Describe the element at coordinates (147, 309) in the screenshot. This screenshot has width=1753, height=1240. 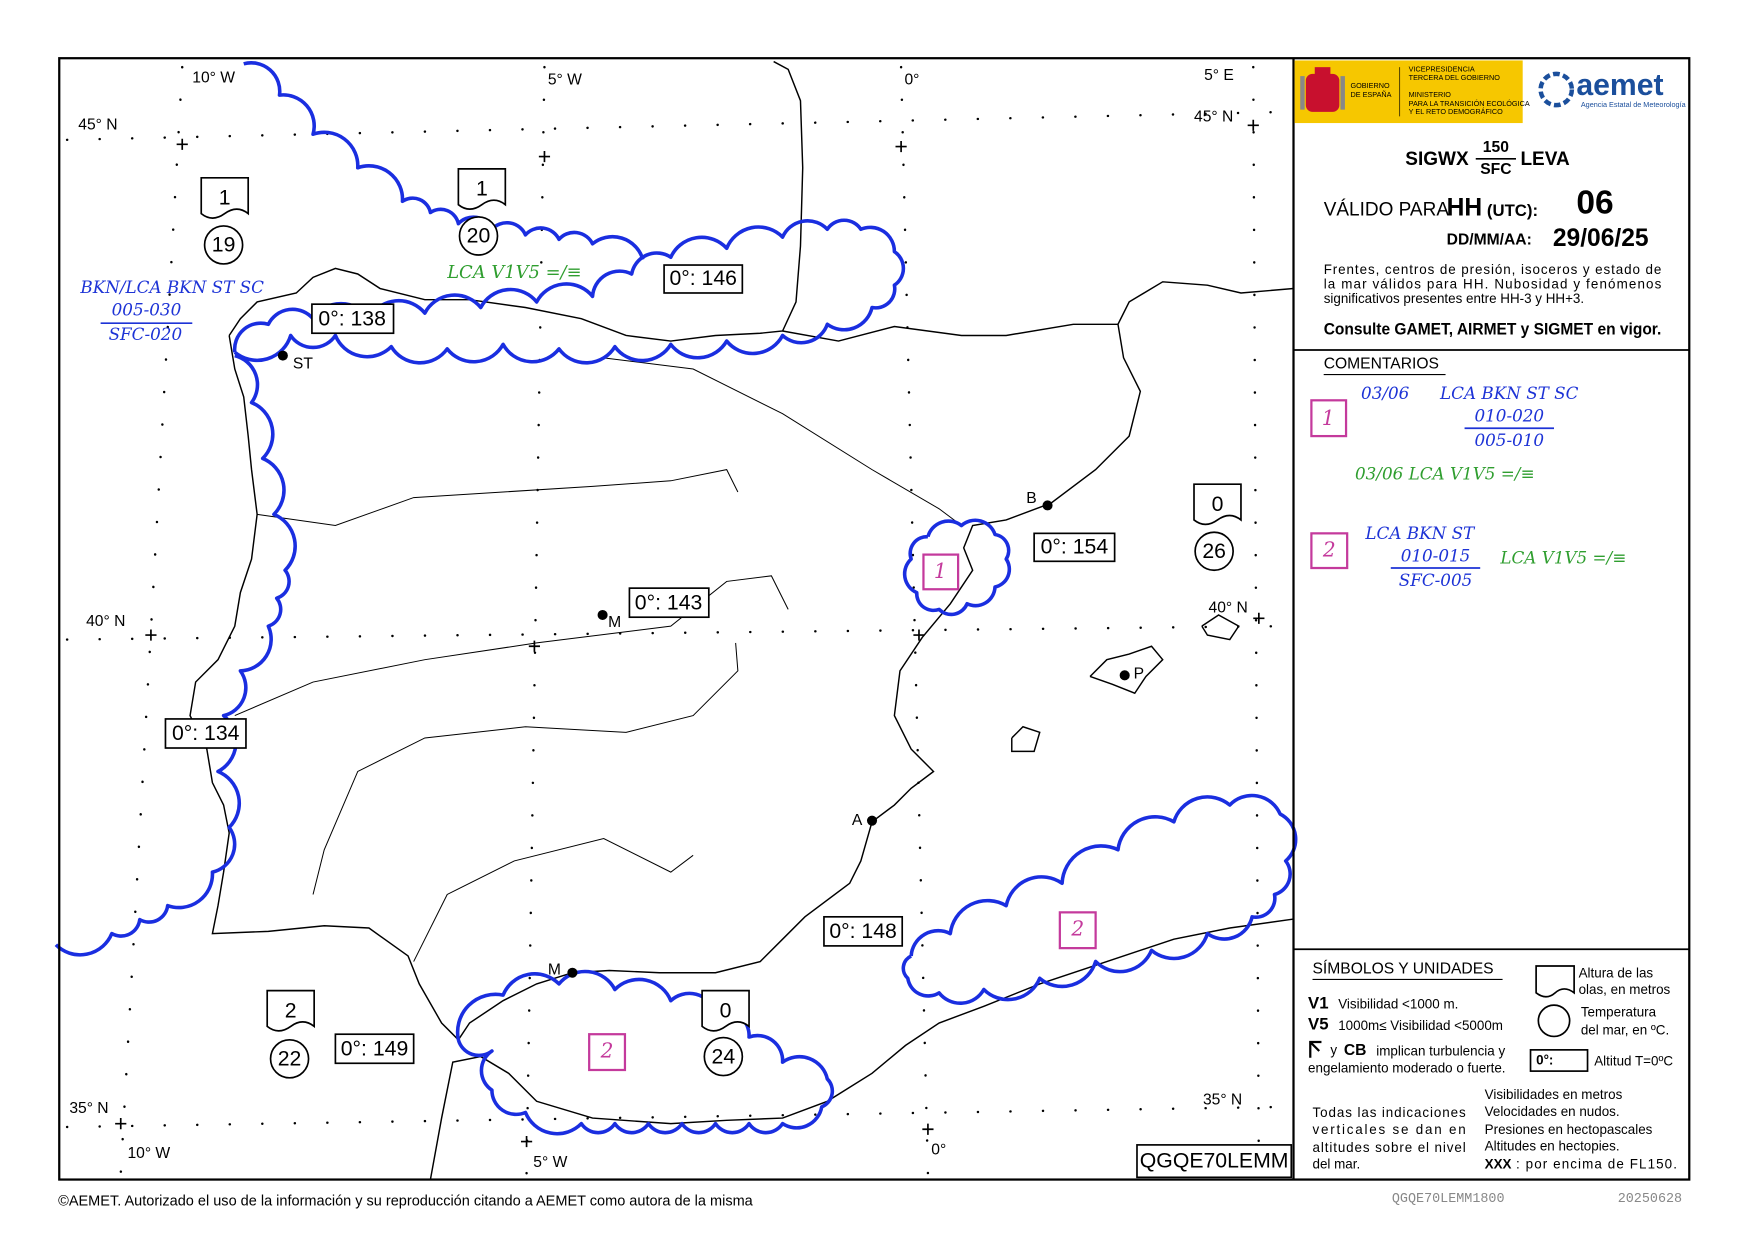
I see `cloud-top: 005-030` at that location.